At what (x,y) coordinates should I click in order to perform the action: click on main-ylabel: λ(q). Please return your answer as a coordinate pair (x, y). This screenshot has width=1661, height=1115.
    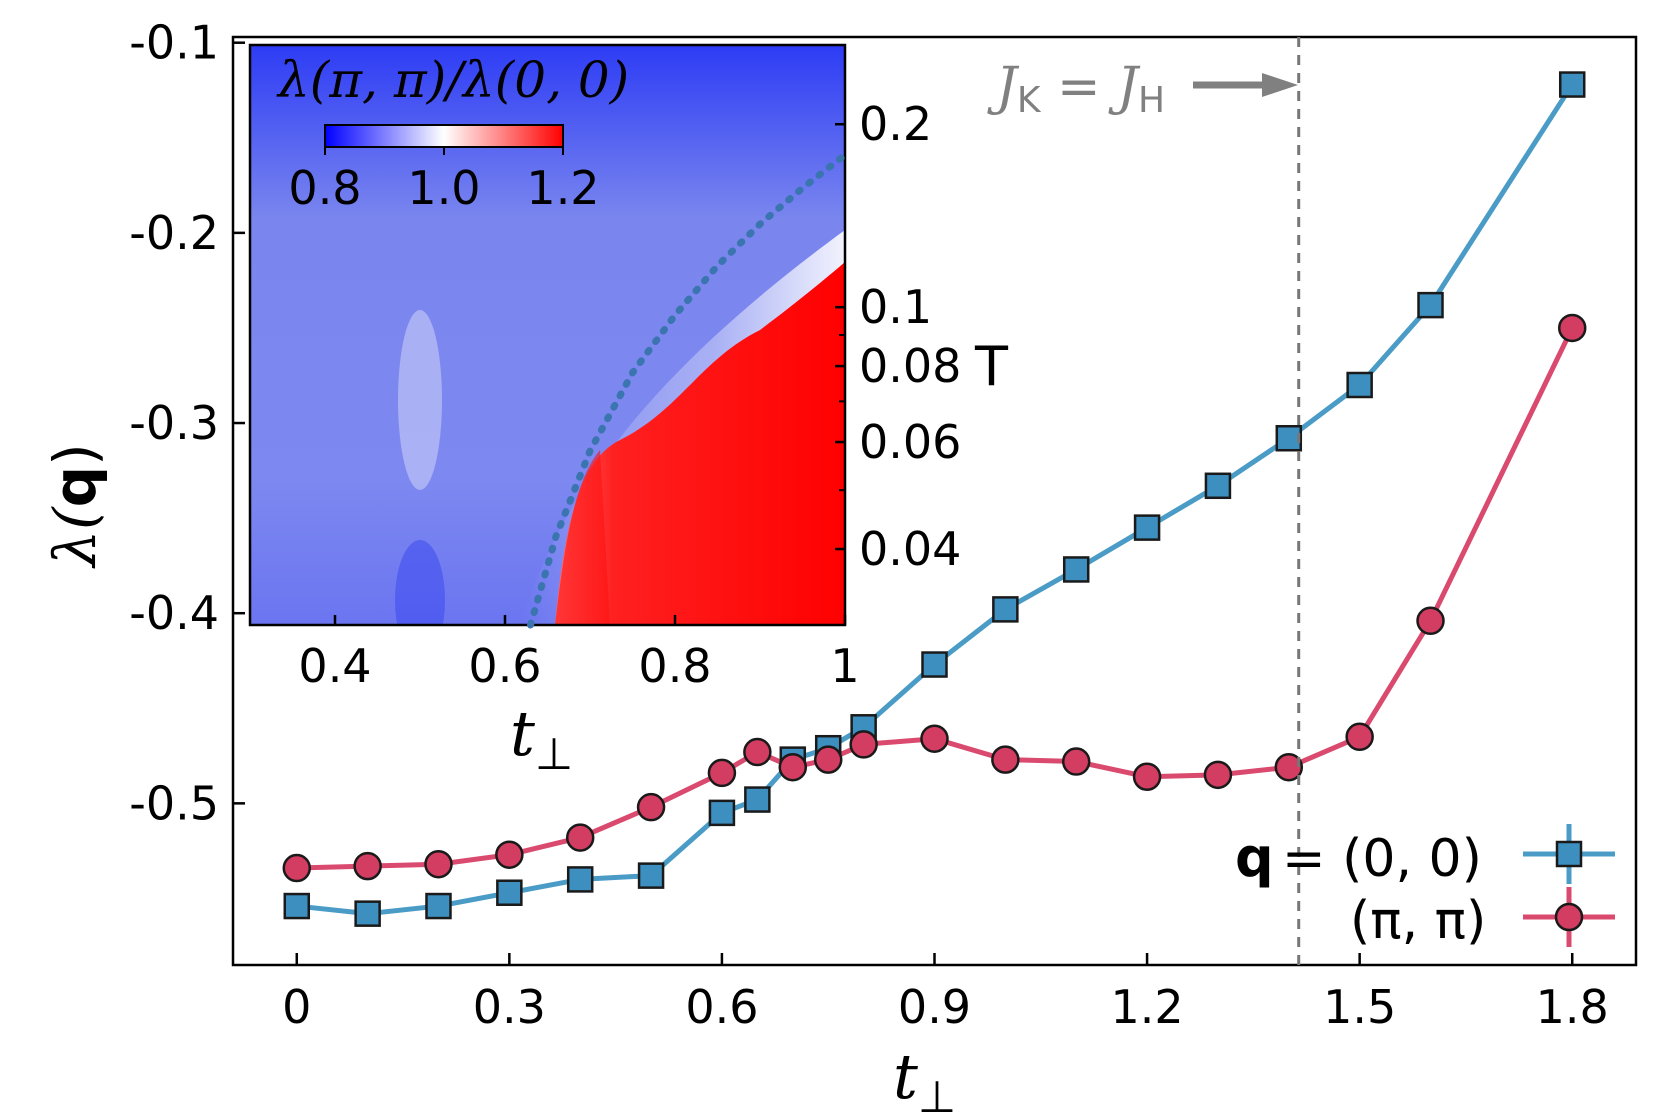
    Looking at the image, I should click on (75, 506).